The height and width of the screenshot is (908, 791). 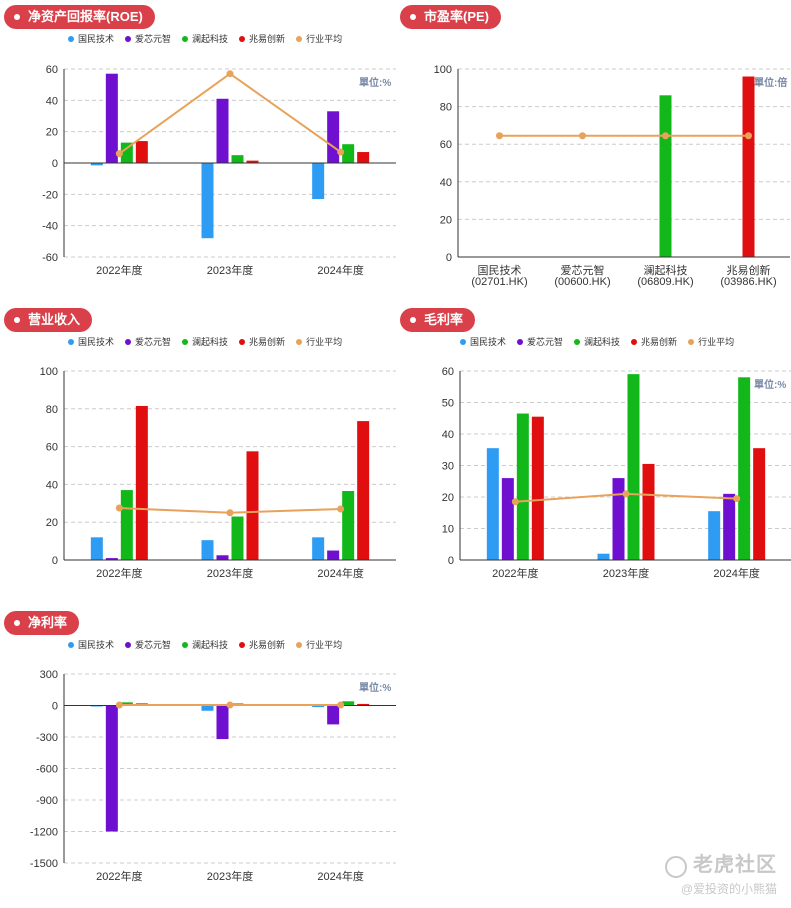 I want to click on x-tick-label-line: 2022年度, so click(x=119, y=573).